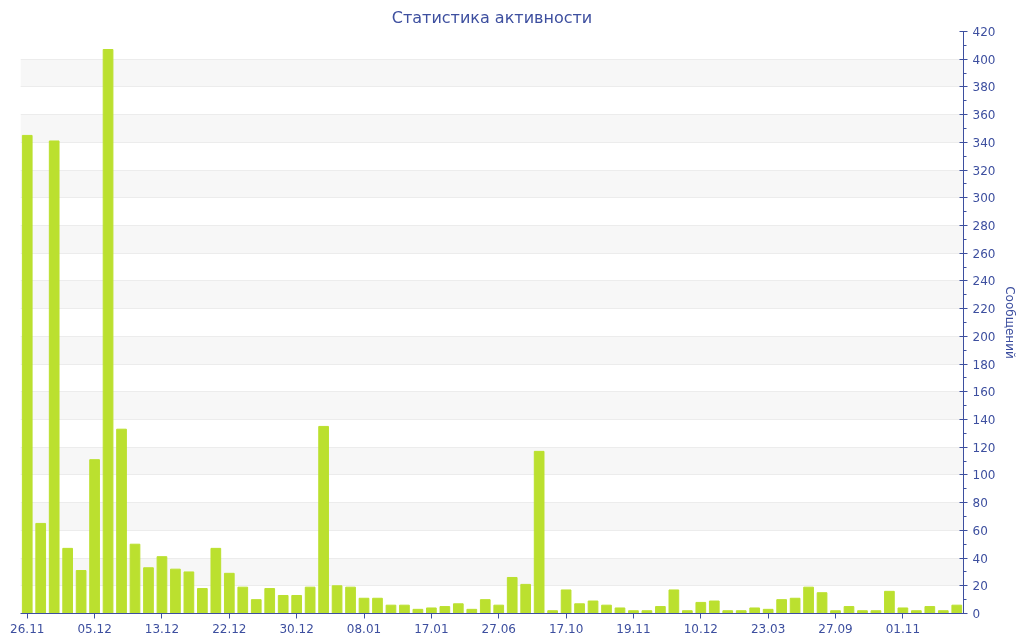  I want to click on y-tick-label: 380, so click(984, 87).